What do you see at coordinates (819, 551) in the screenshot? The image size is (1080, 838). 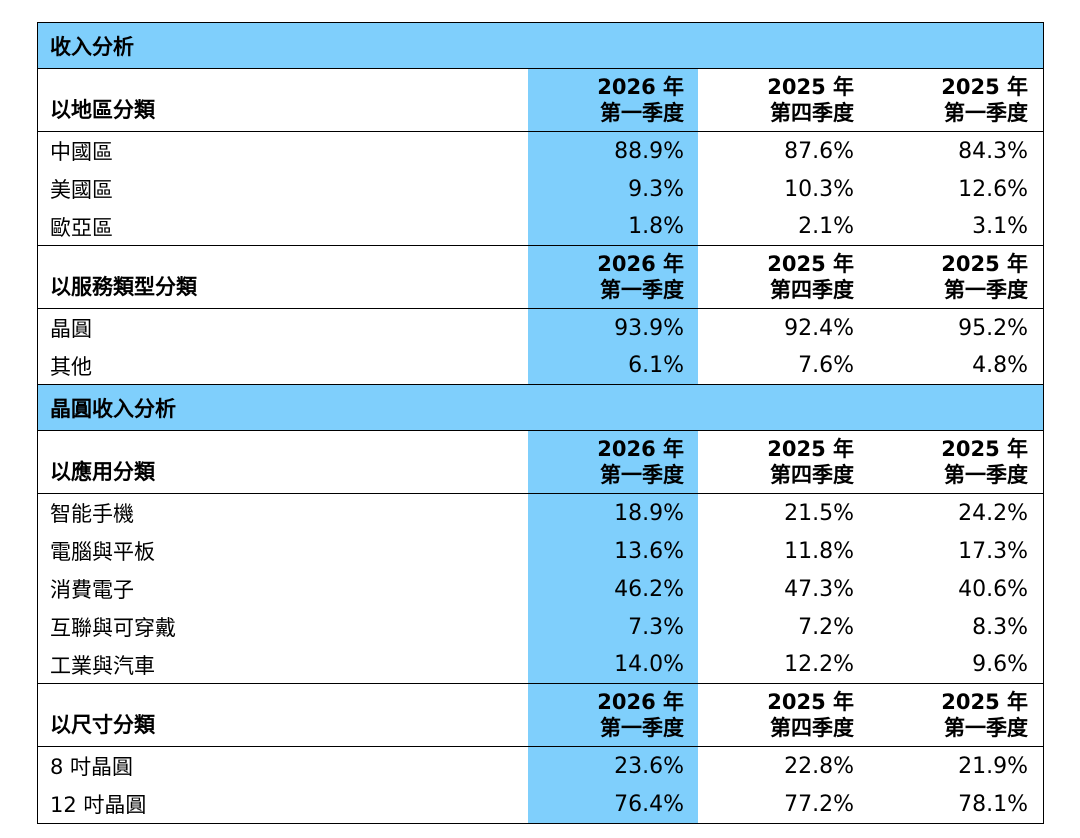 I see `cell-value: 11.8%` at bounding box center [819, 551].